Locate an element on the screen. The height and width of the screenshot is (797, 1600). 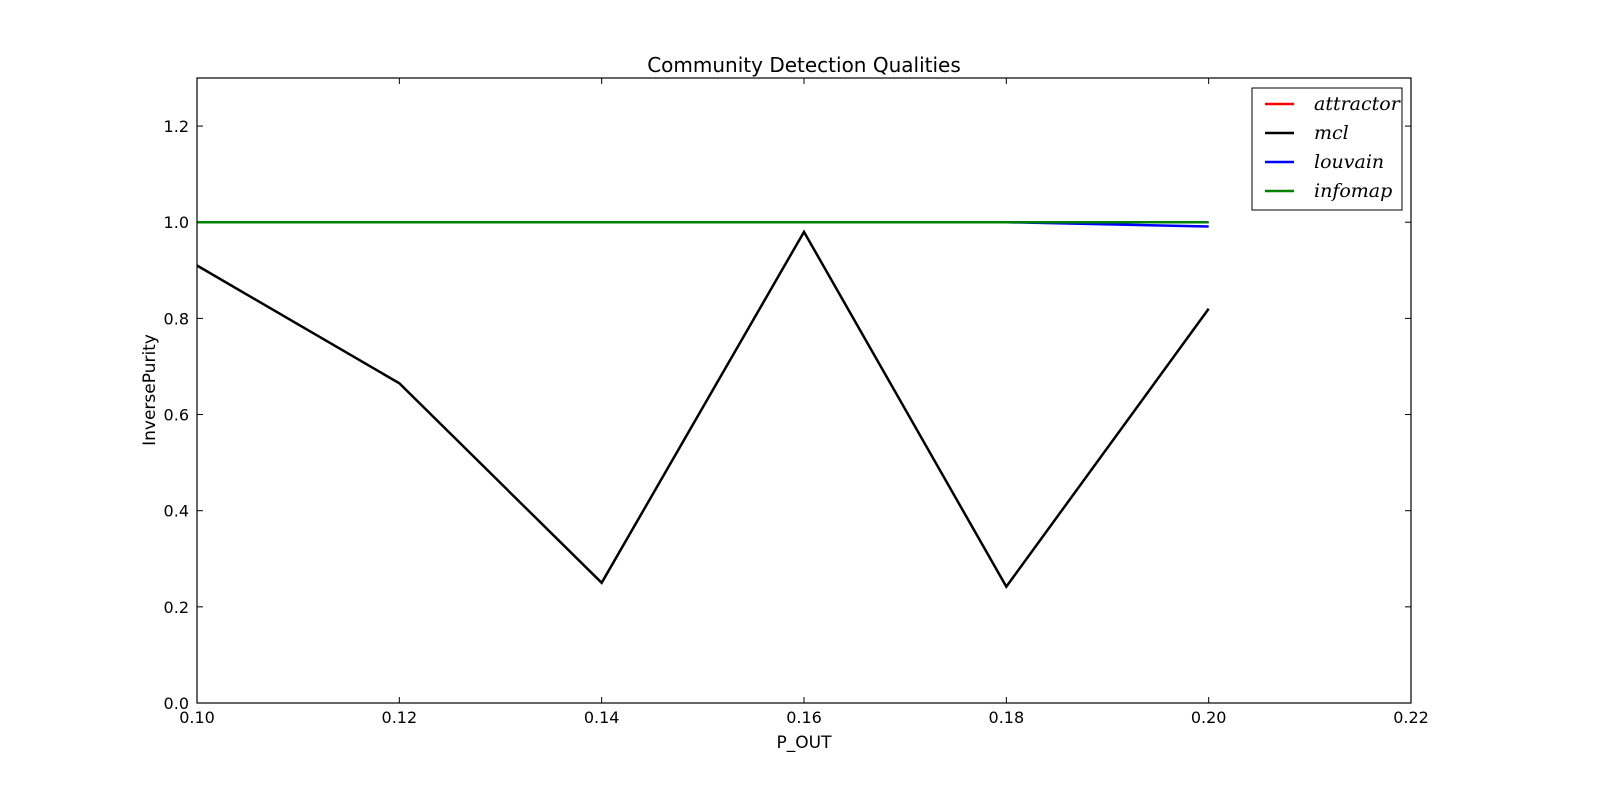
legend-label-infomap: infomap is located at coordinates (1353, 191).